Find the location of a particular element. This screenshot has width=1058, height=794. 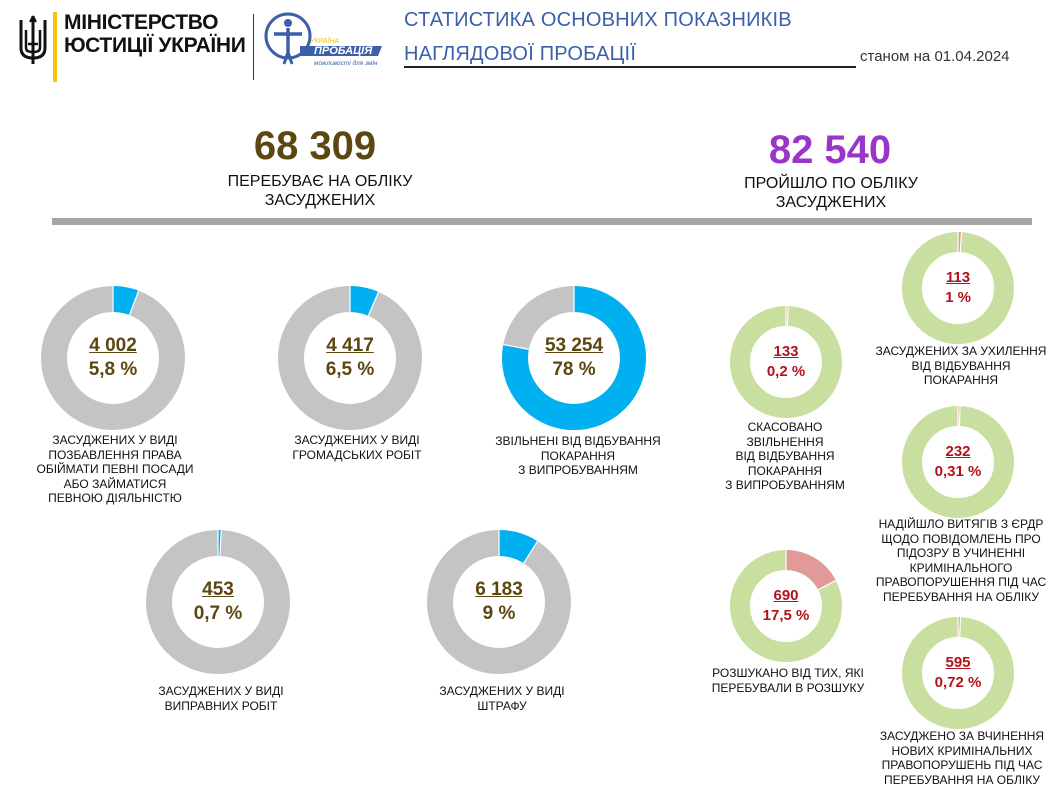

donut-percent: 1 % is located at coordinates (958, 297).